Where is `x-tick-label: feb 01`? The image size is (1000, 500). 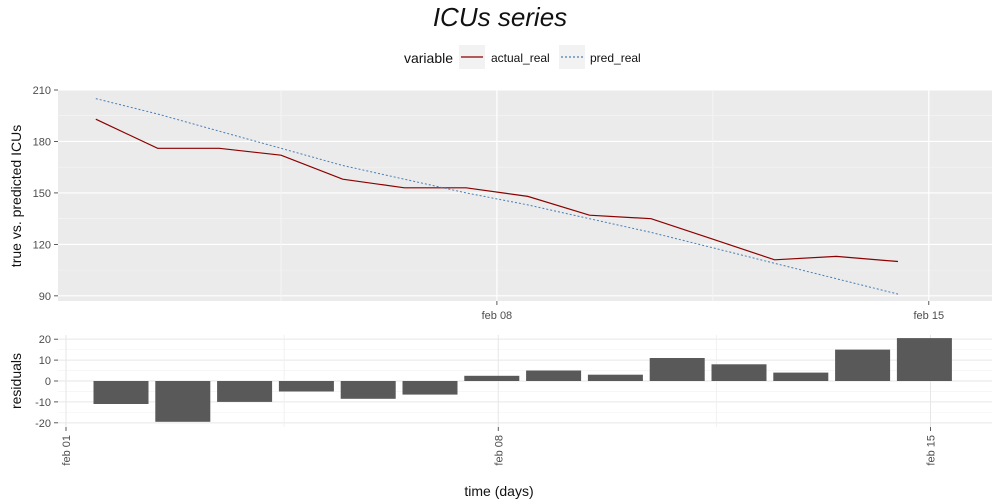 x-tick-label: feb 01 is located at coordinates (67, 450).